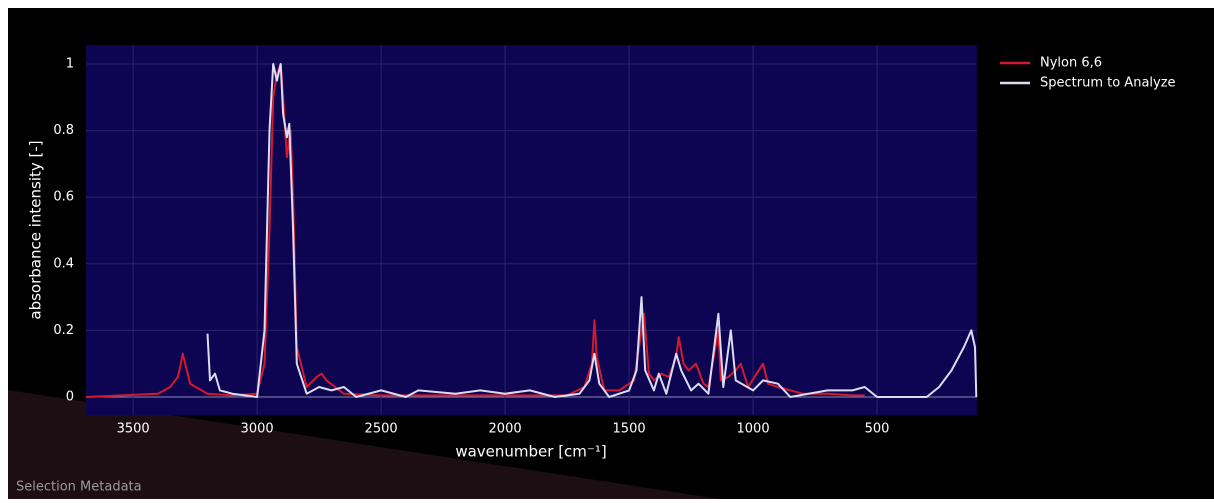 The width and height of the screenshot is (1214, 503). Describe the element at coordinates (63, 197) in the screenshot. I see `y-tick-label: 0.6` at that location.